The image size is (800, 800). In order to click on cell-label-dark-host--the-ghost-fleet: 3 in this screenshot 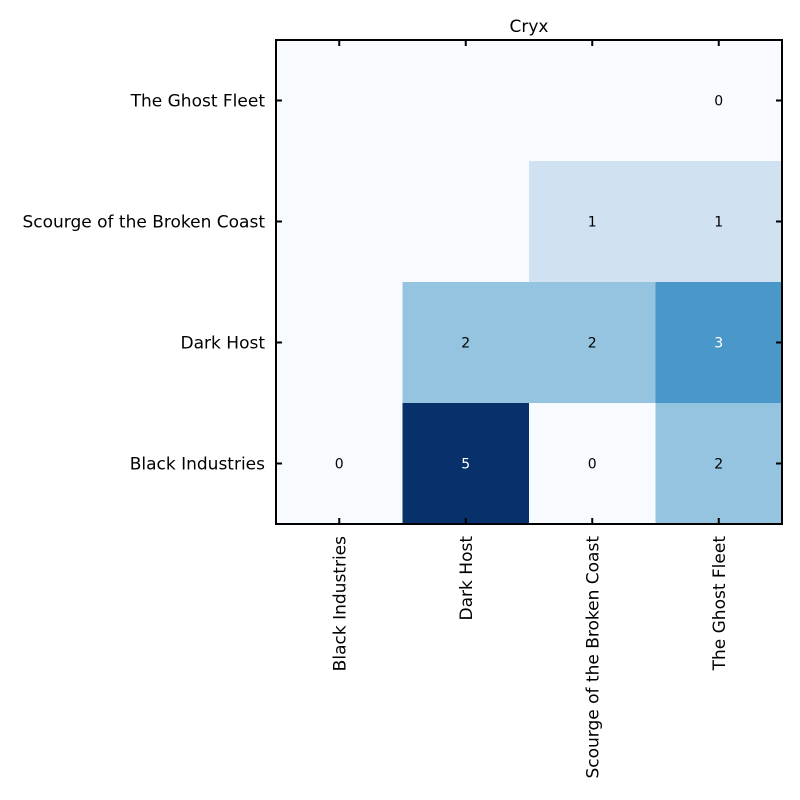, I will do `click(718, 344)`.